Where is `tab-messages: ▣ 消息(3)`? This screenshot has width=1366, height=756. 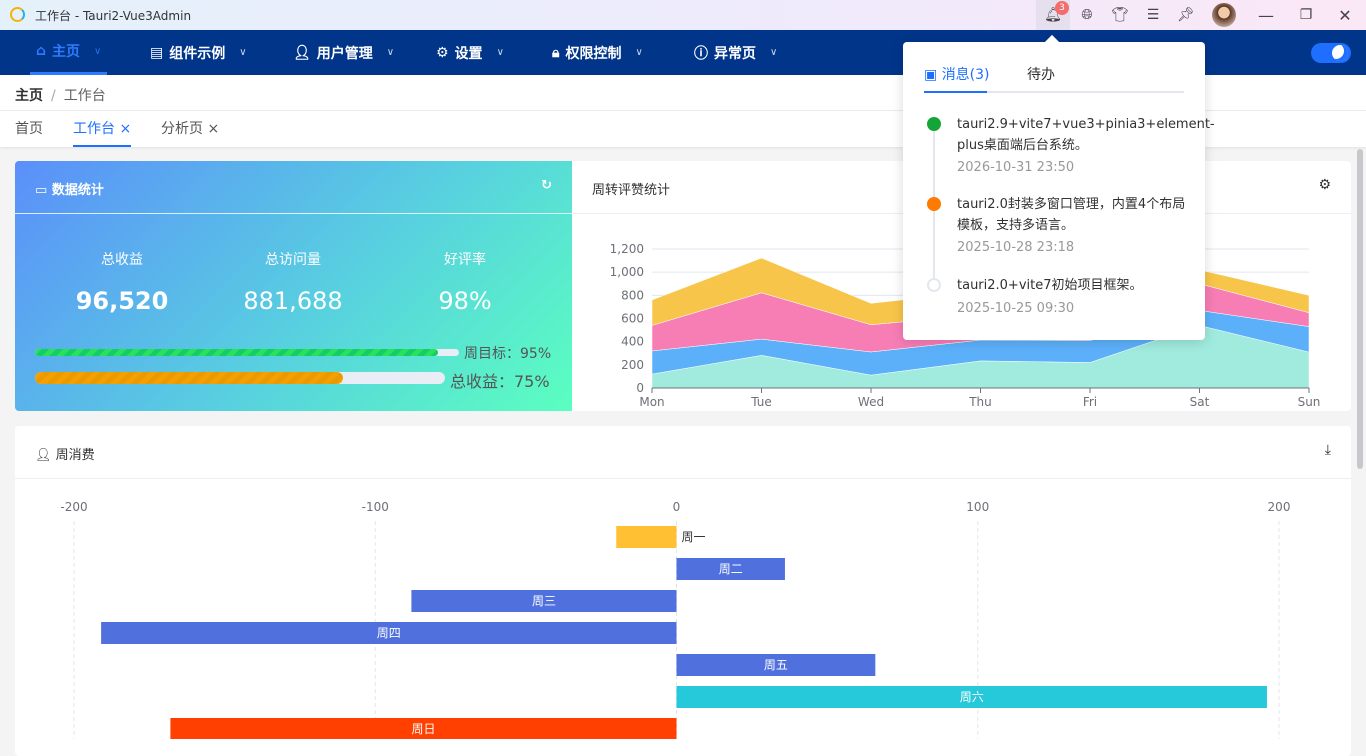
tab-messages: ▣ 消息(3) is located at coordinates (957, 75).